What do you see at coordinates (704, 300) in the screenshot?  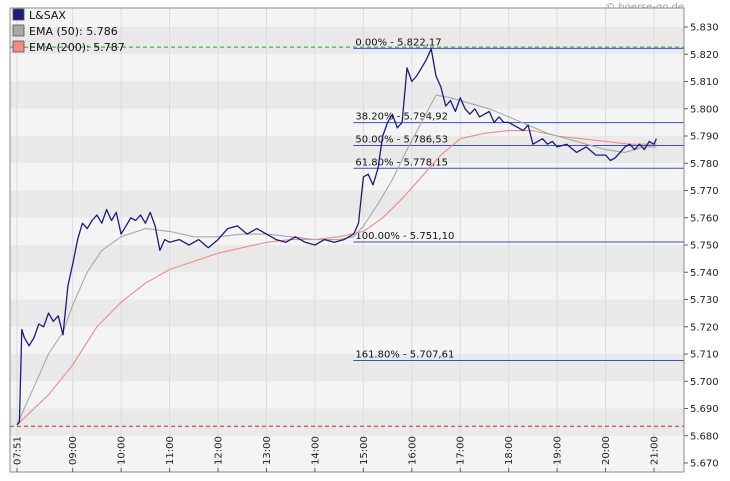 I see `y-tick-label: 5.730` at bounding box center [704, 300].